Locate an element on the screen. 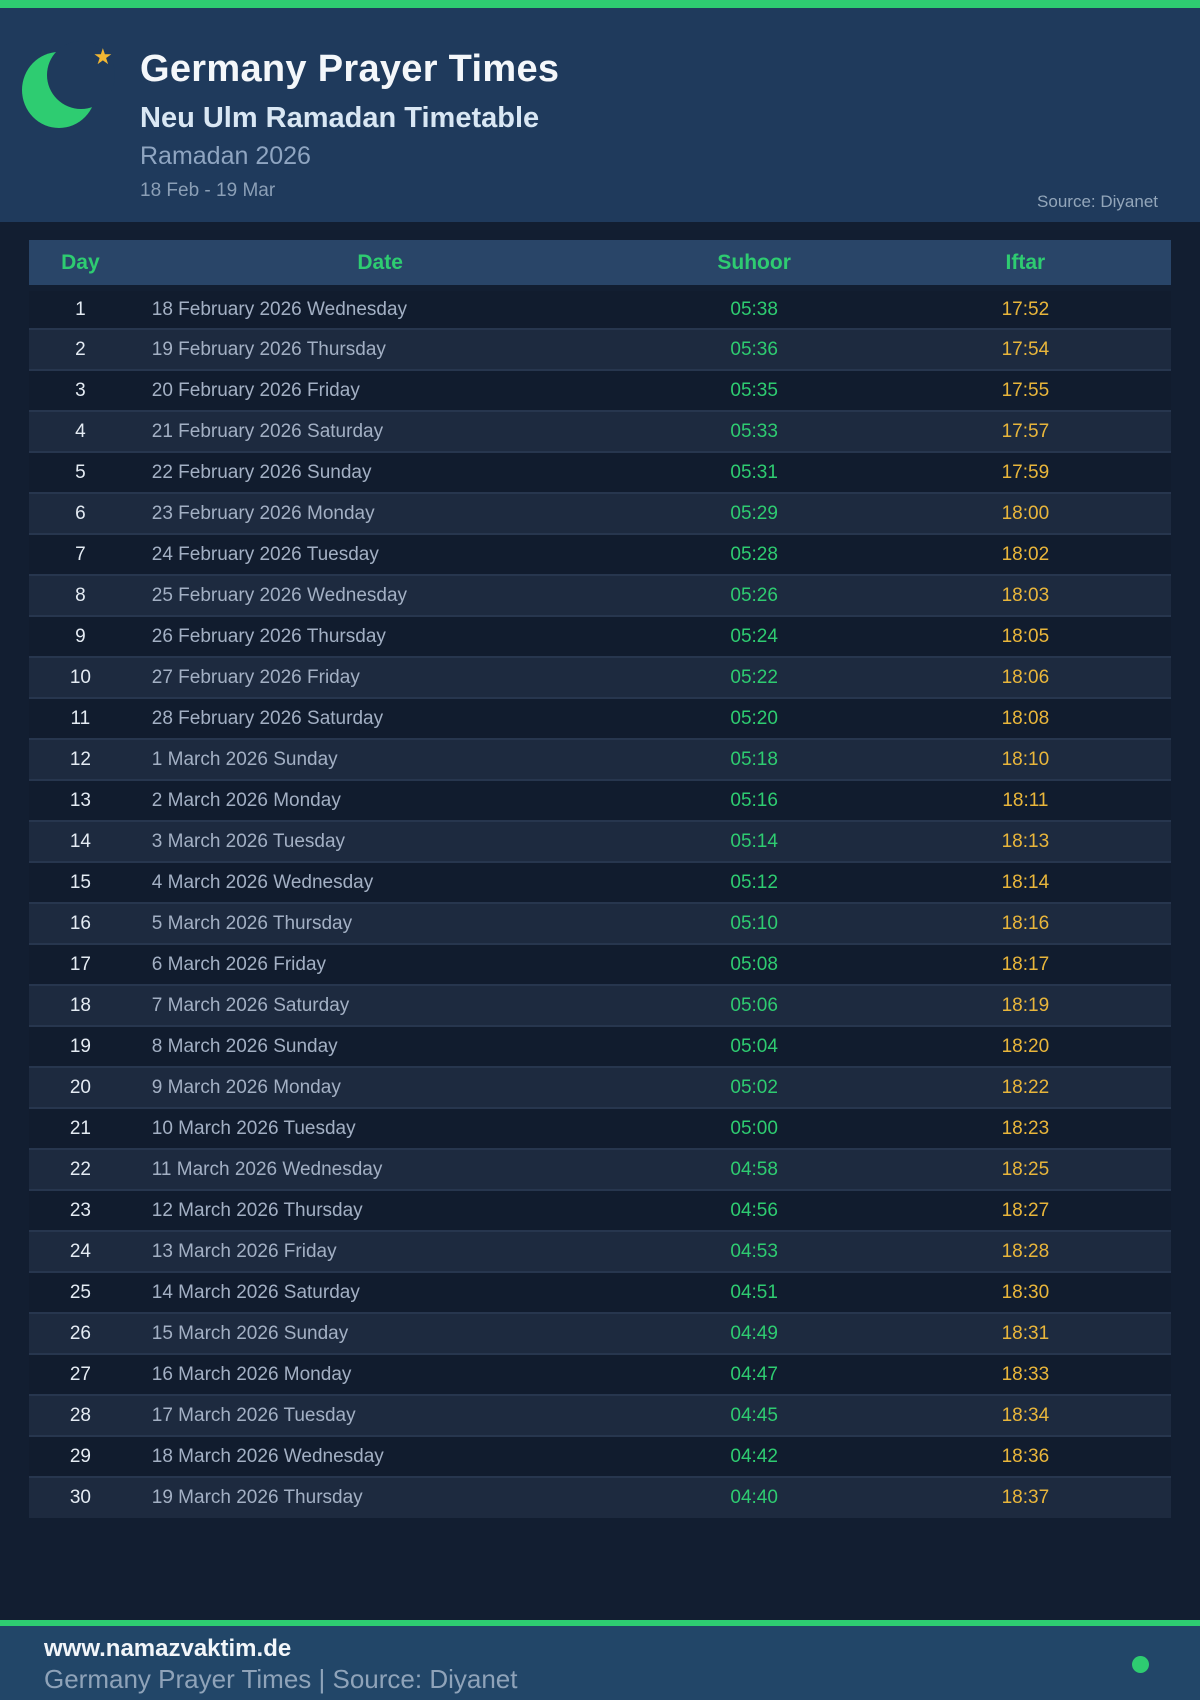  iftar-cell: 18:06 is located at coordinates (1025, 677).